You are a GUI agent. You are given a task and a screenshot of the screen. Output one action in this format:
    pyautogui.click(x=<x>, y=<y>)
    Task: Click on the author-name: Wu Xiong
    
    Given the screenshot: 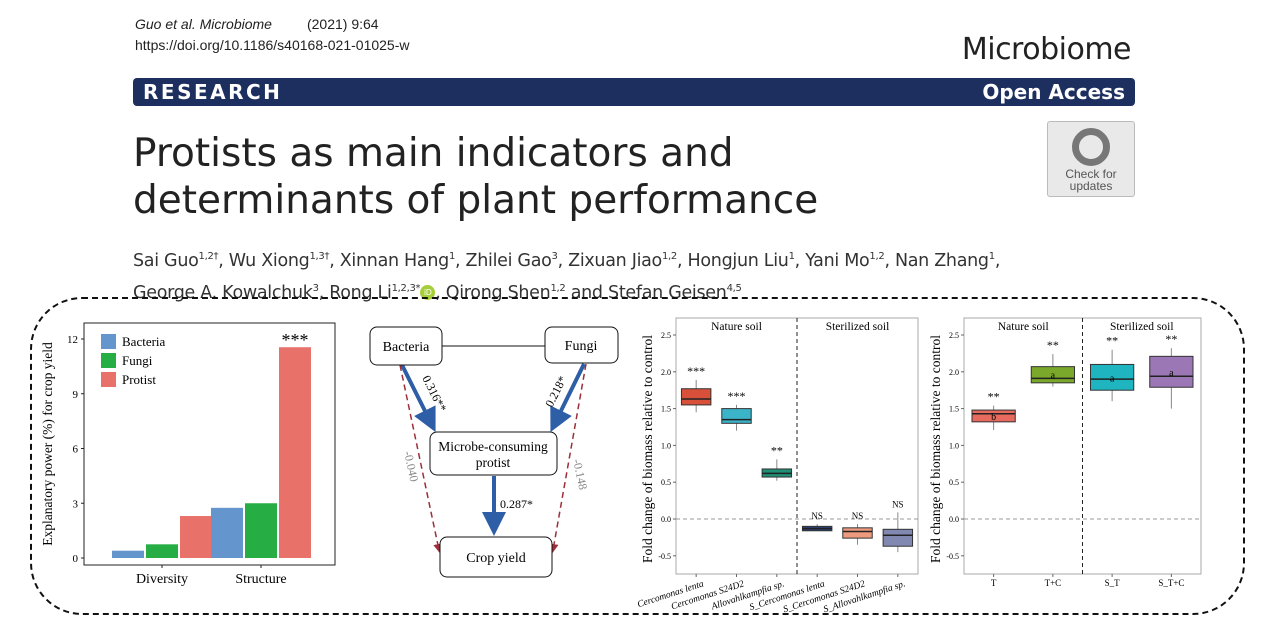 What is the action you would take?
    pyautogui.click(x=269, y=260)
    